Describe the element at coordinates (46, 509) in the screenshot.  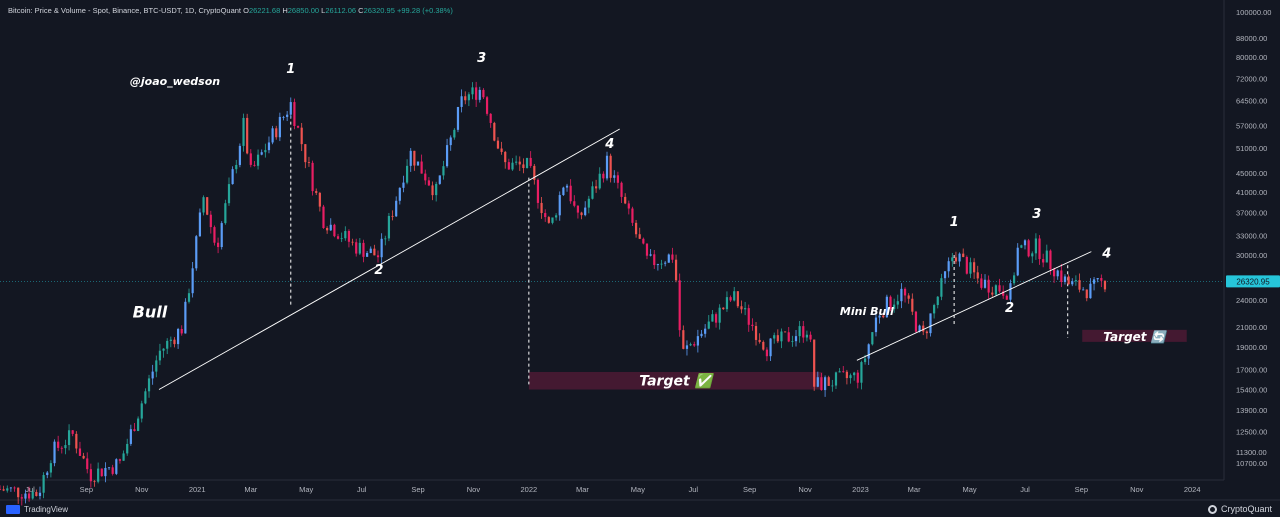
I see `tradingview-label: TradingView` at that location.